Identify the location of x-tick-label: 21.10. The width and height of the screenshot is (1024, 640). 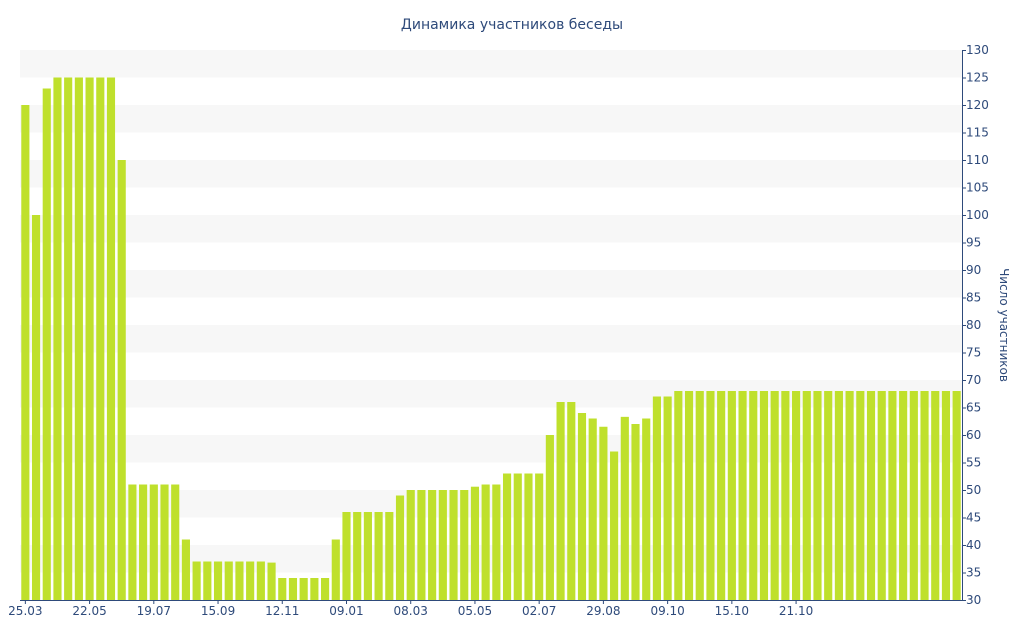
(796, 611).